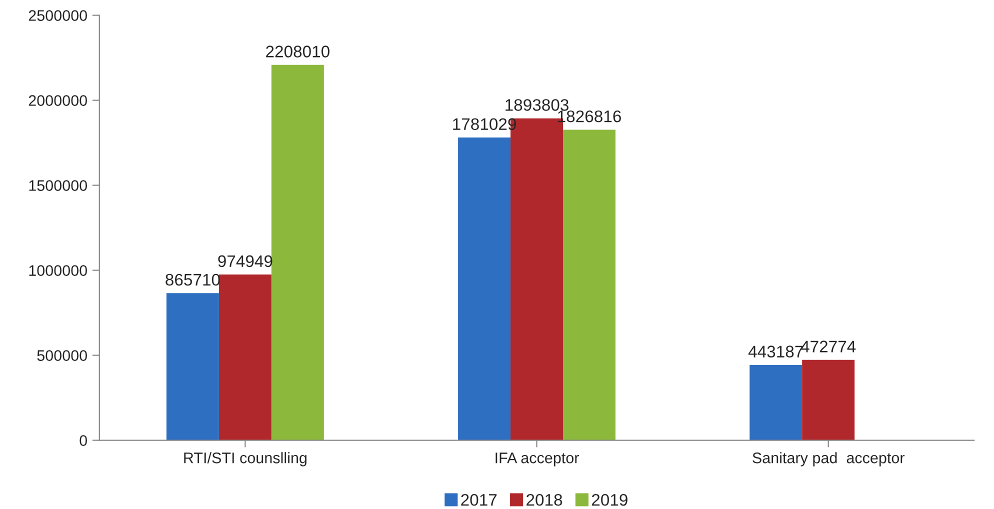  What do you see at coordinates (58, 100) in the screenshot?
I see `y-tick-label: 2000000` at bounding box center [58, 100].